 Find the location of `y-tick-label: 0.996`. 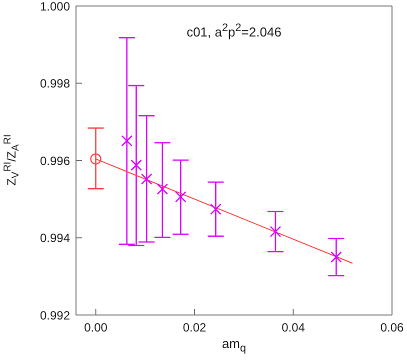

y-tick-label: 0.996 is located at coordinates (55, 161).